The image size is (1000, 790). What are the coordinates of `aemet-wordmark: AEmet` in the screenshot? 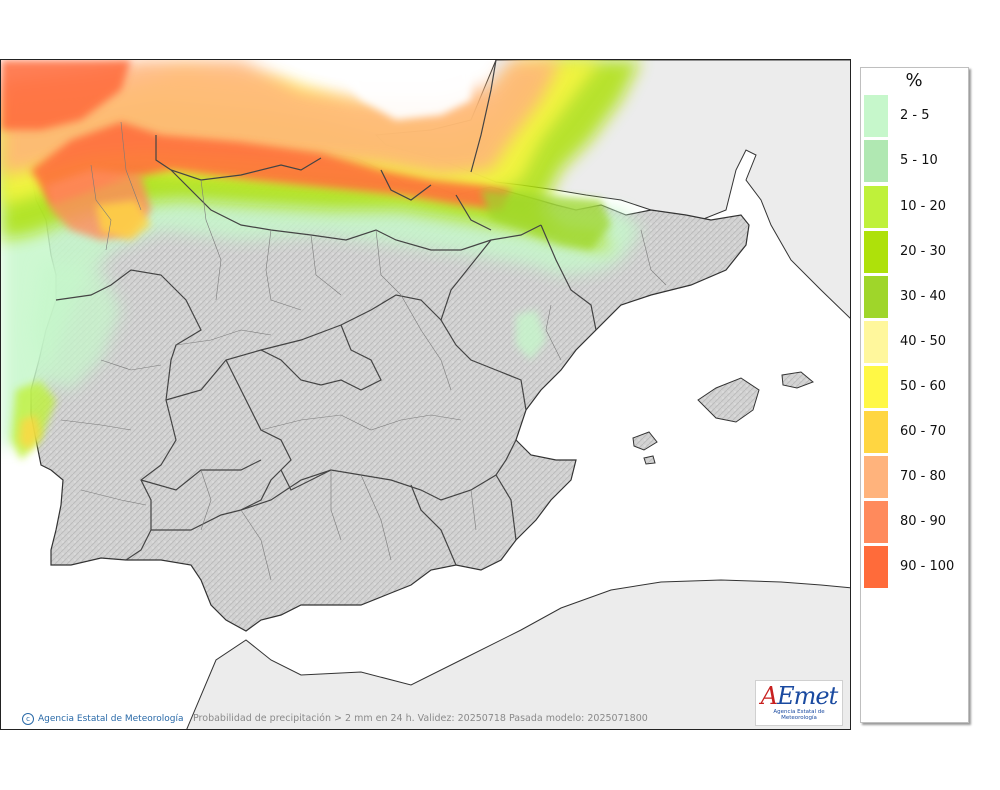 It's located at (799, 696).